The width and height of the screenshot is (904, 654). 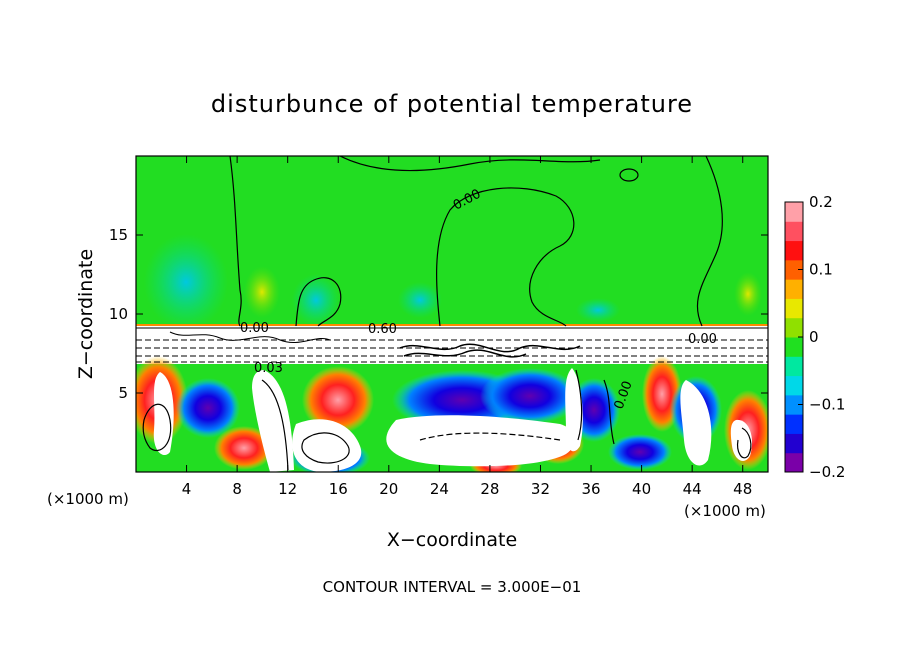 I want to click on colorbar-tick-label: −0.1, so click(x=827, y=405).